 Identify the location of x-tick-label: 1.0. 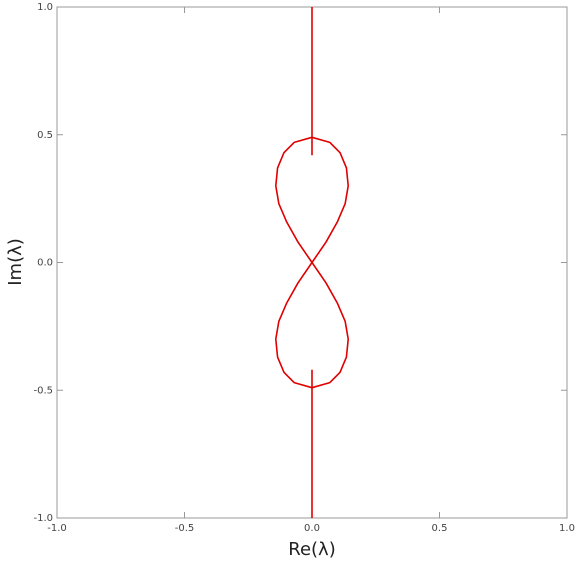
(567, 528).